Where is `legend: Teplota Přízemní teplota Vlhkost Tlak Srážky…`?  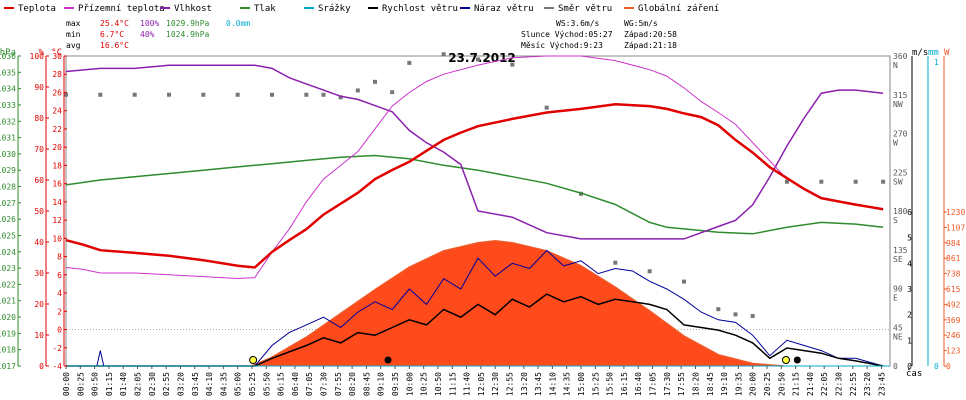 legend: Teplota Přízemní teplota Vlhkost Tlak Srážky… is located at coordinates (361, 9).